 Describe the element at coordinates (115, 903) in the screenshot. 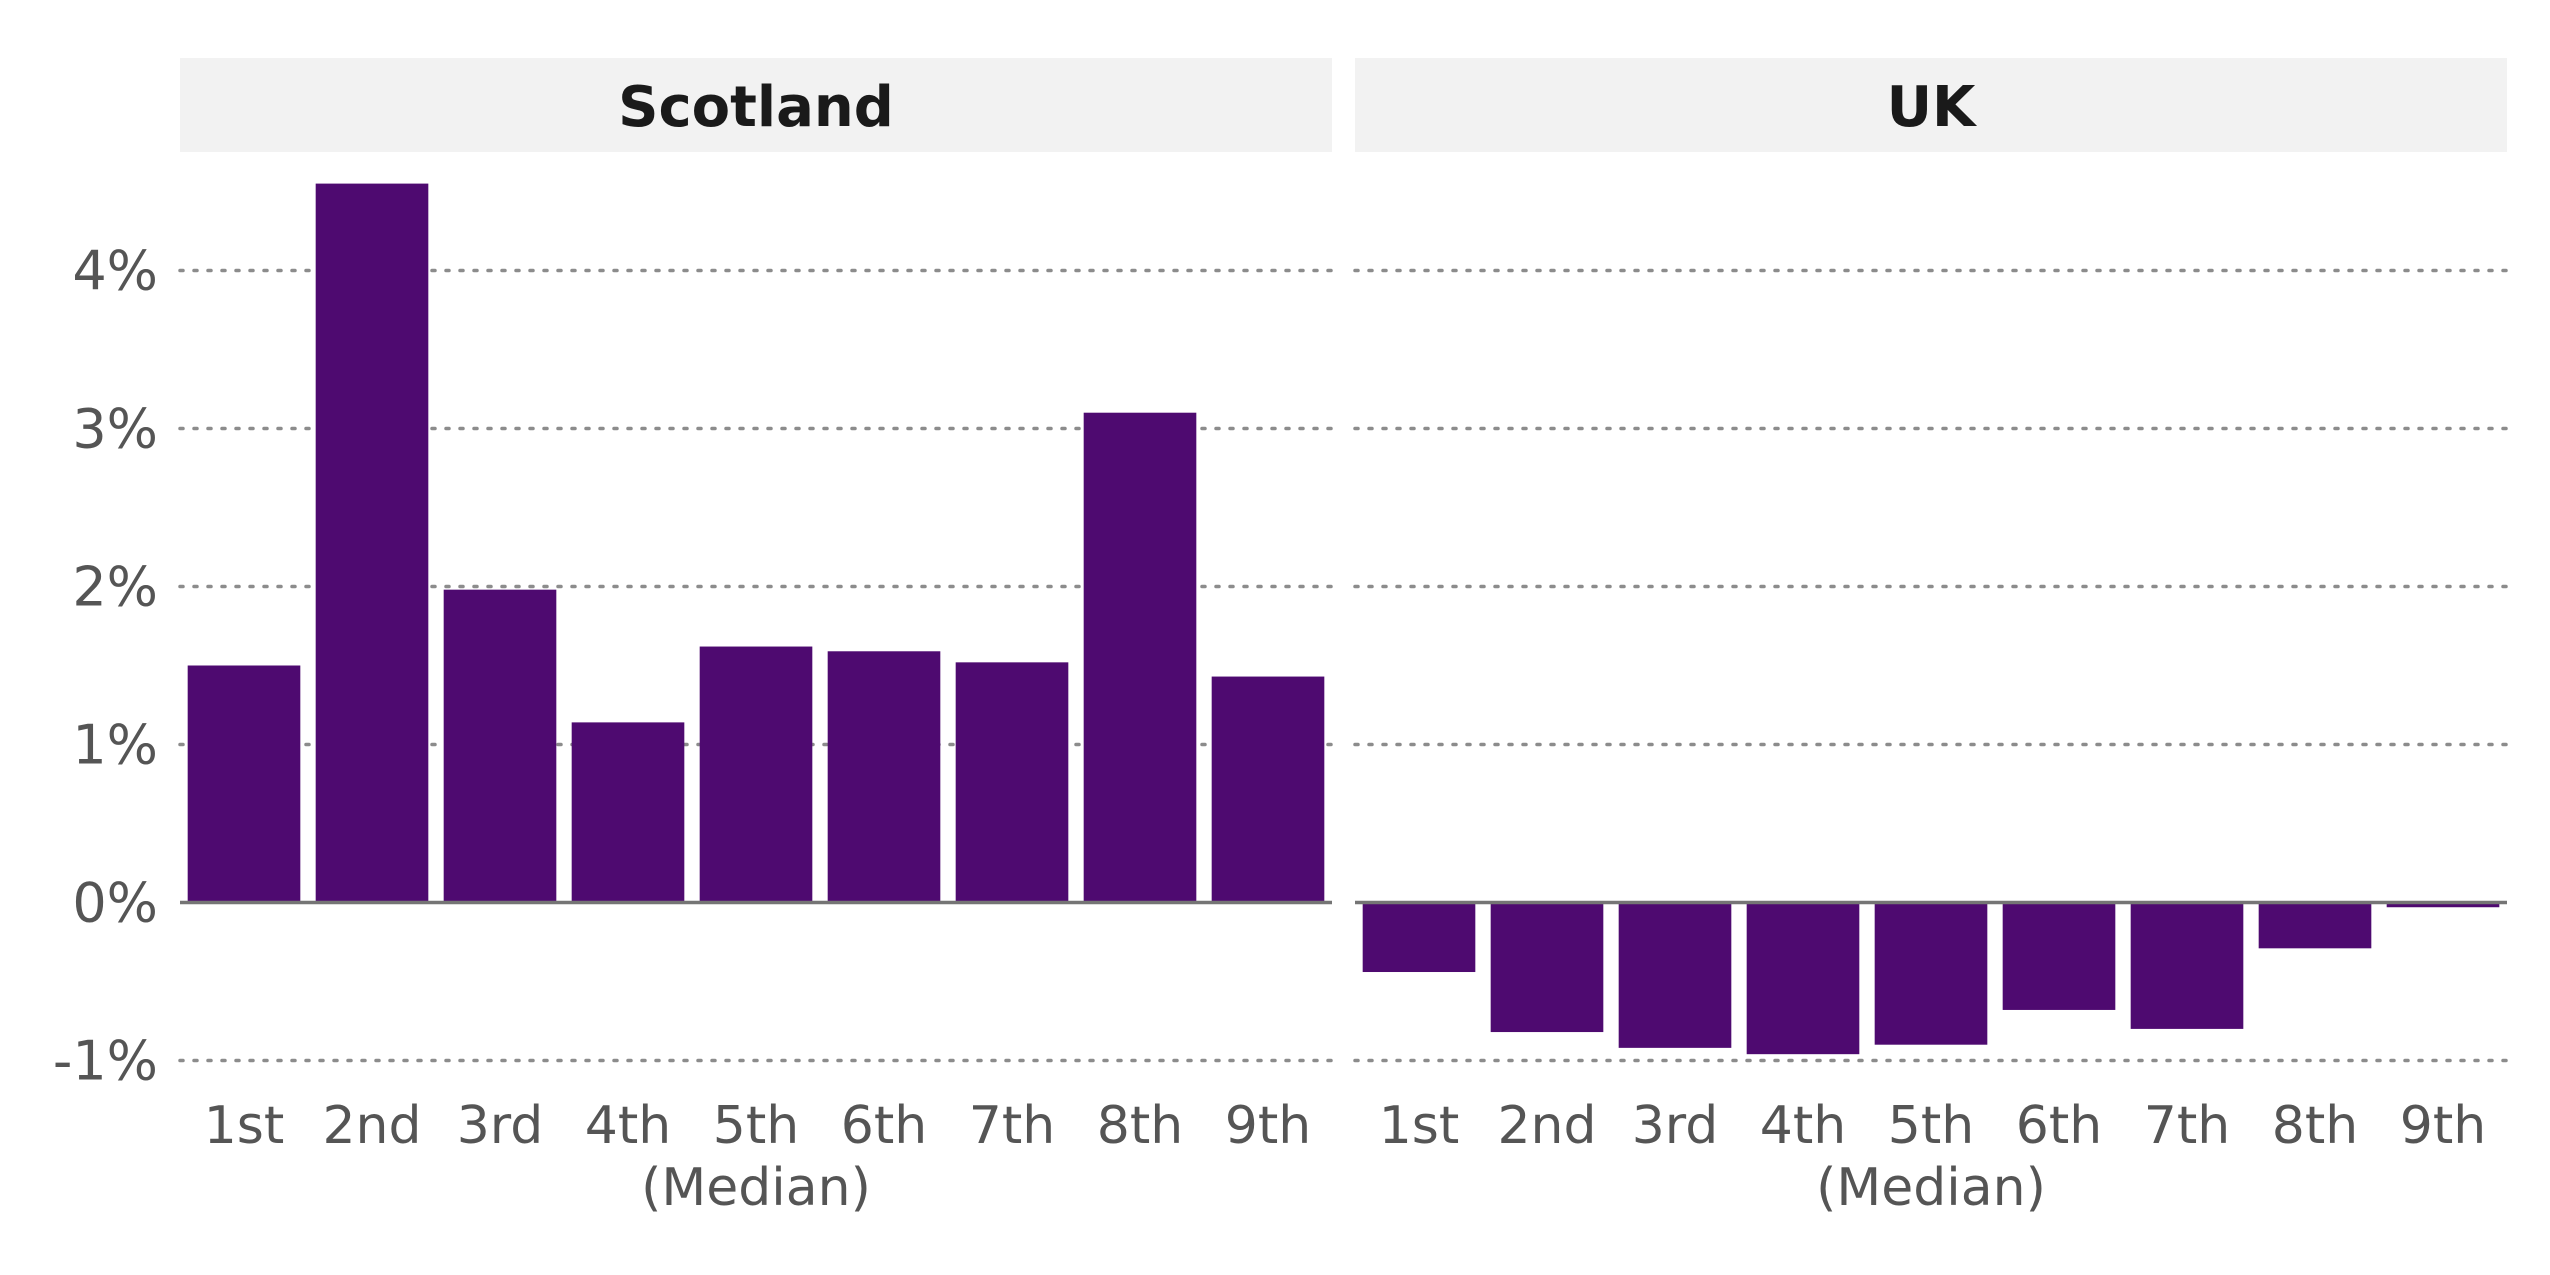

I see `y-tick-label: 0%` at that location.